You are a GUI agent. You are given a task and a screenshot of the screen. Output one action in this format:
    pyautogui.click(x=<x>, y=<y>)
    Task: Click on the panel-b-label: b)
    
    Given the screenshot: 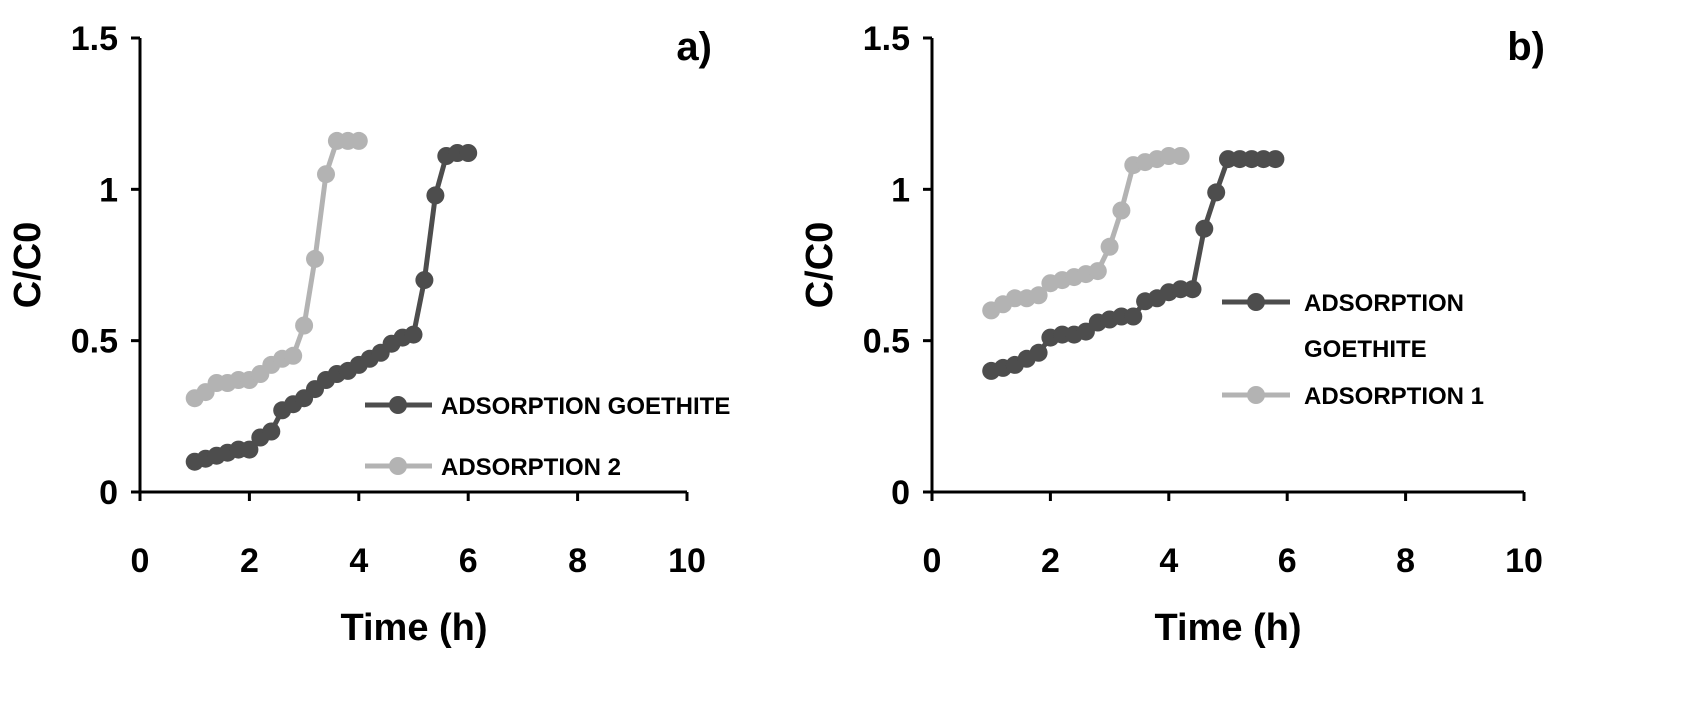 What is the action you would take?
    pyautogui.click(x=1526, y=47)
    